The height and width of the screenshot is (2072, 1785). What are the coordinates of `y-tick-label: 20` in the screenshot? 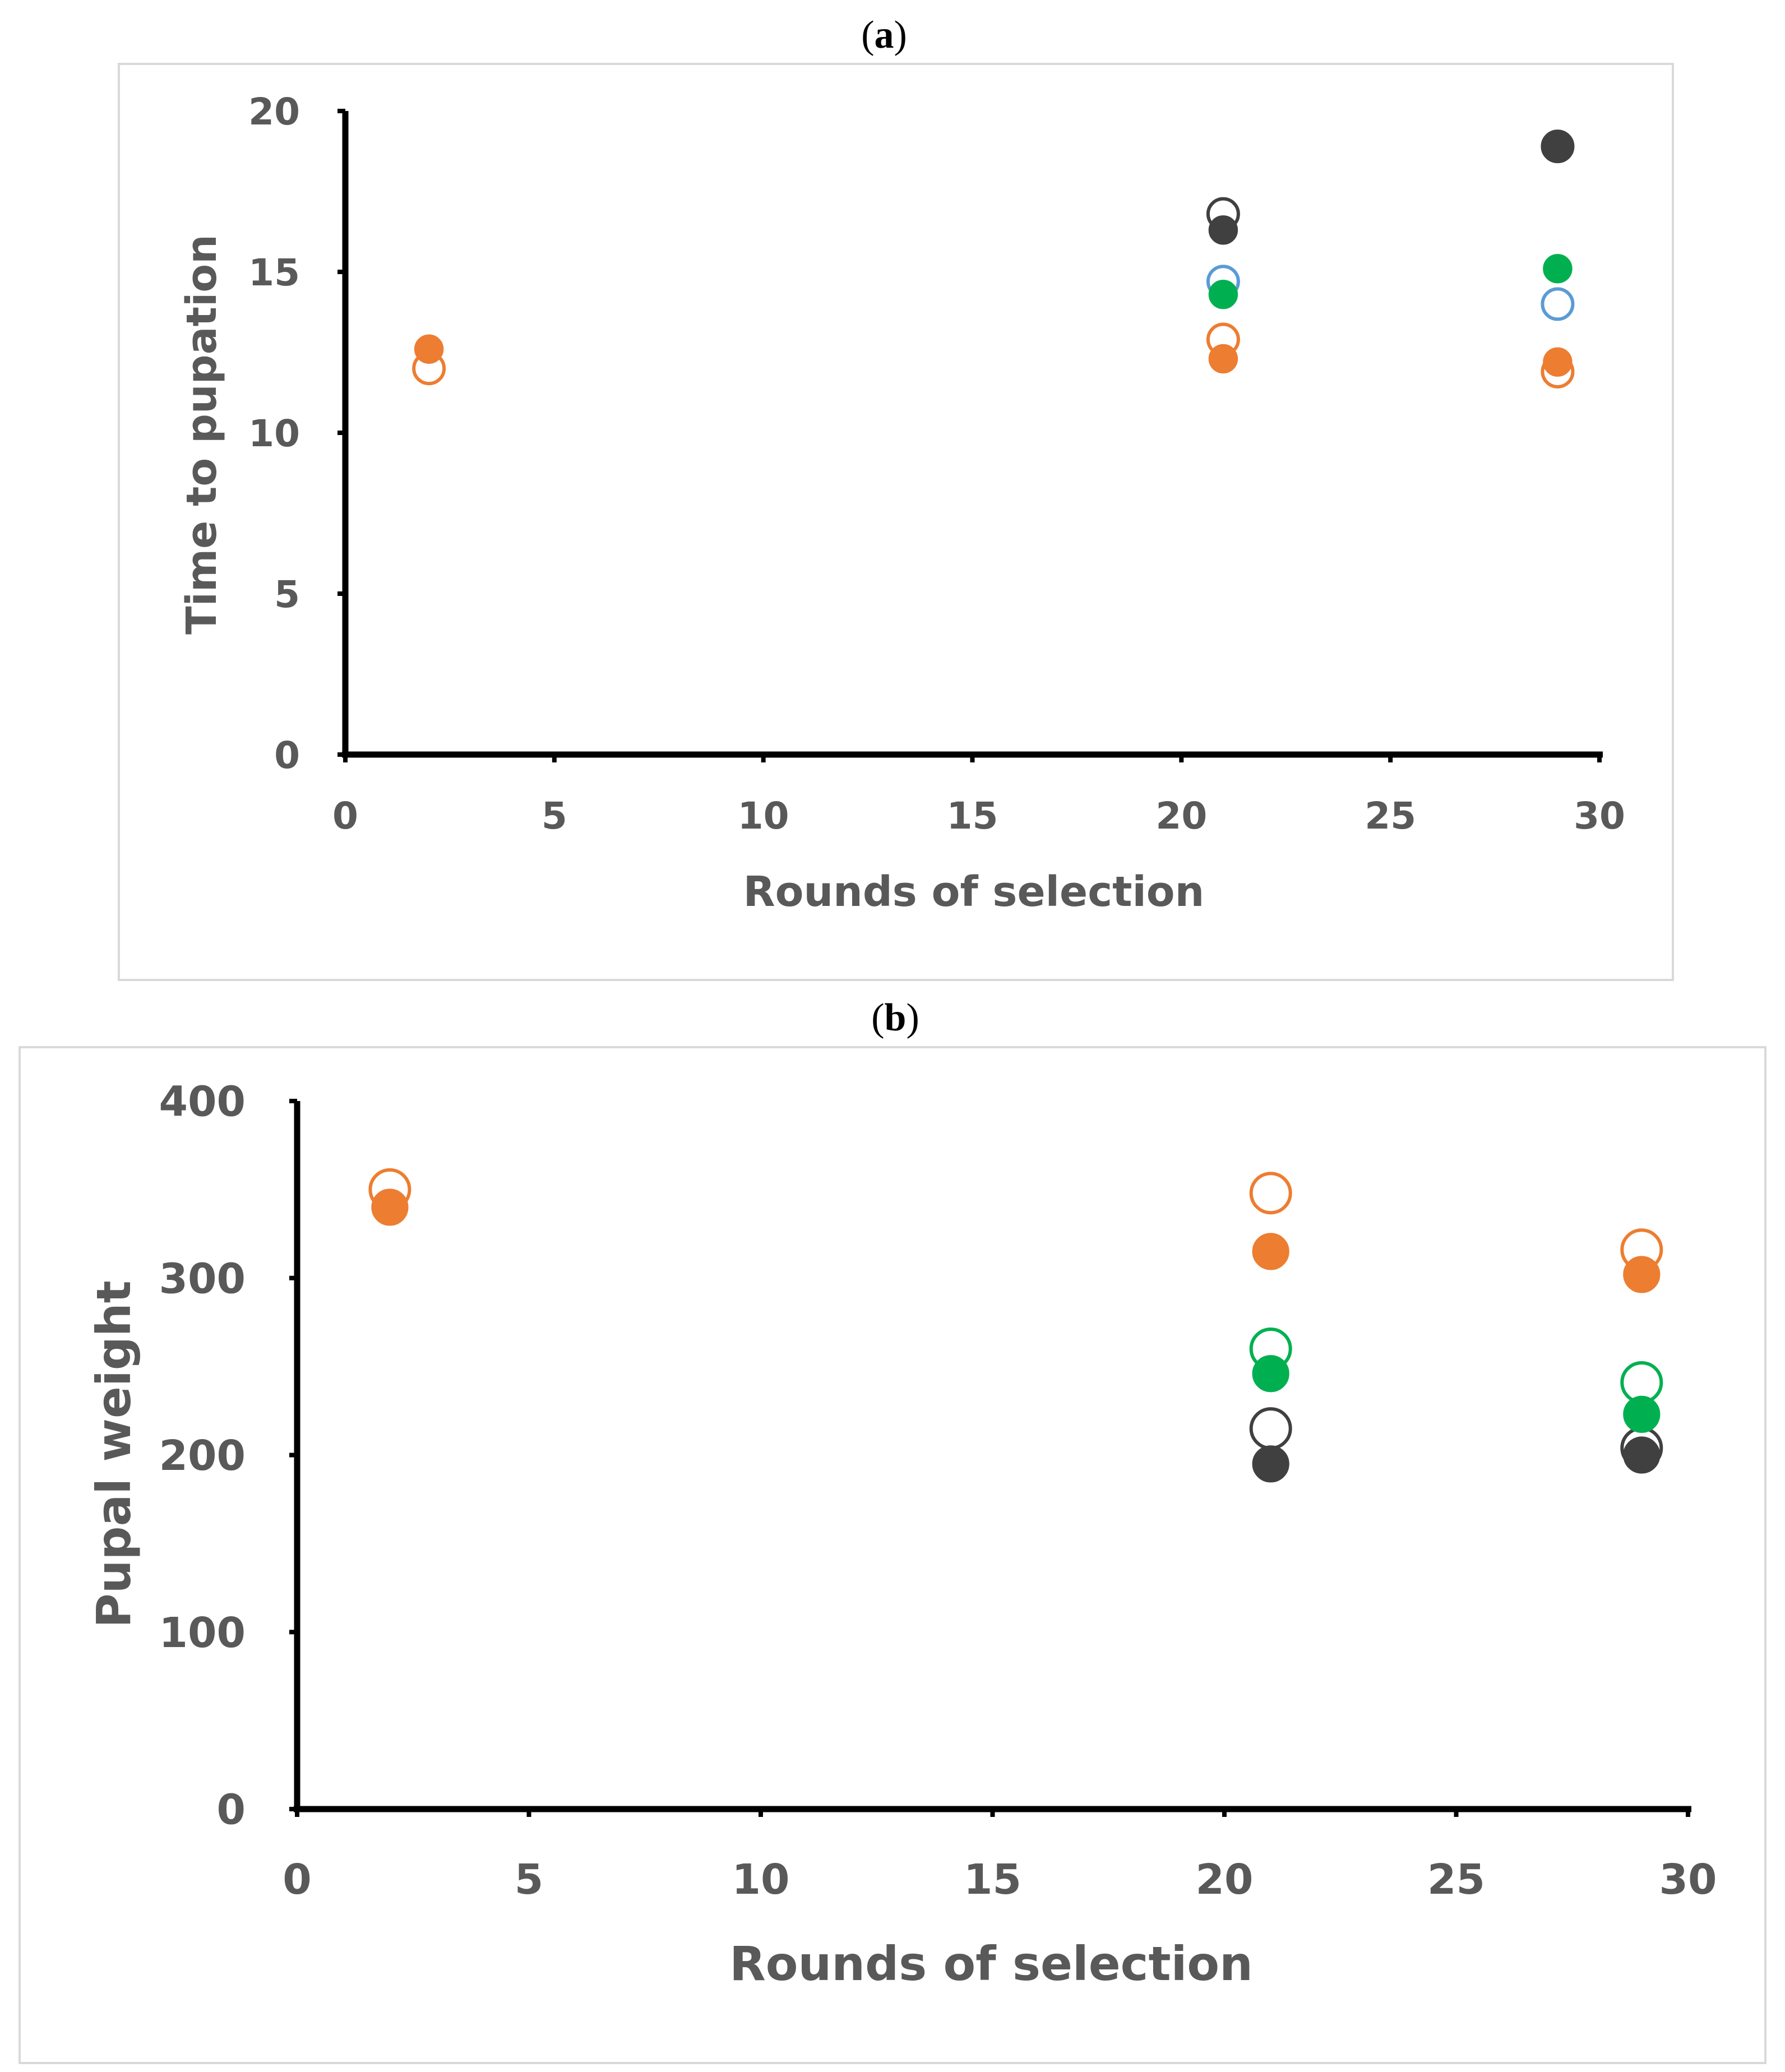 It's located at (274, 111).